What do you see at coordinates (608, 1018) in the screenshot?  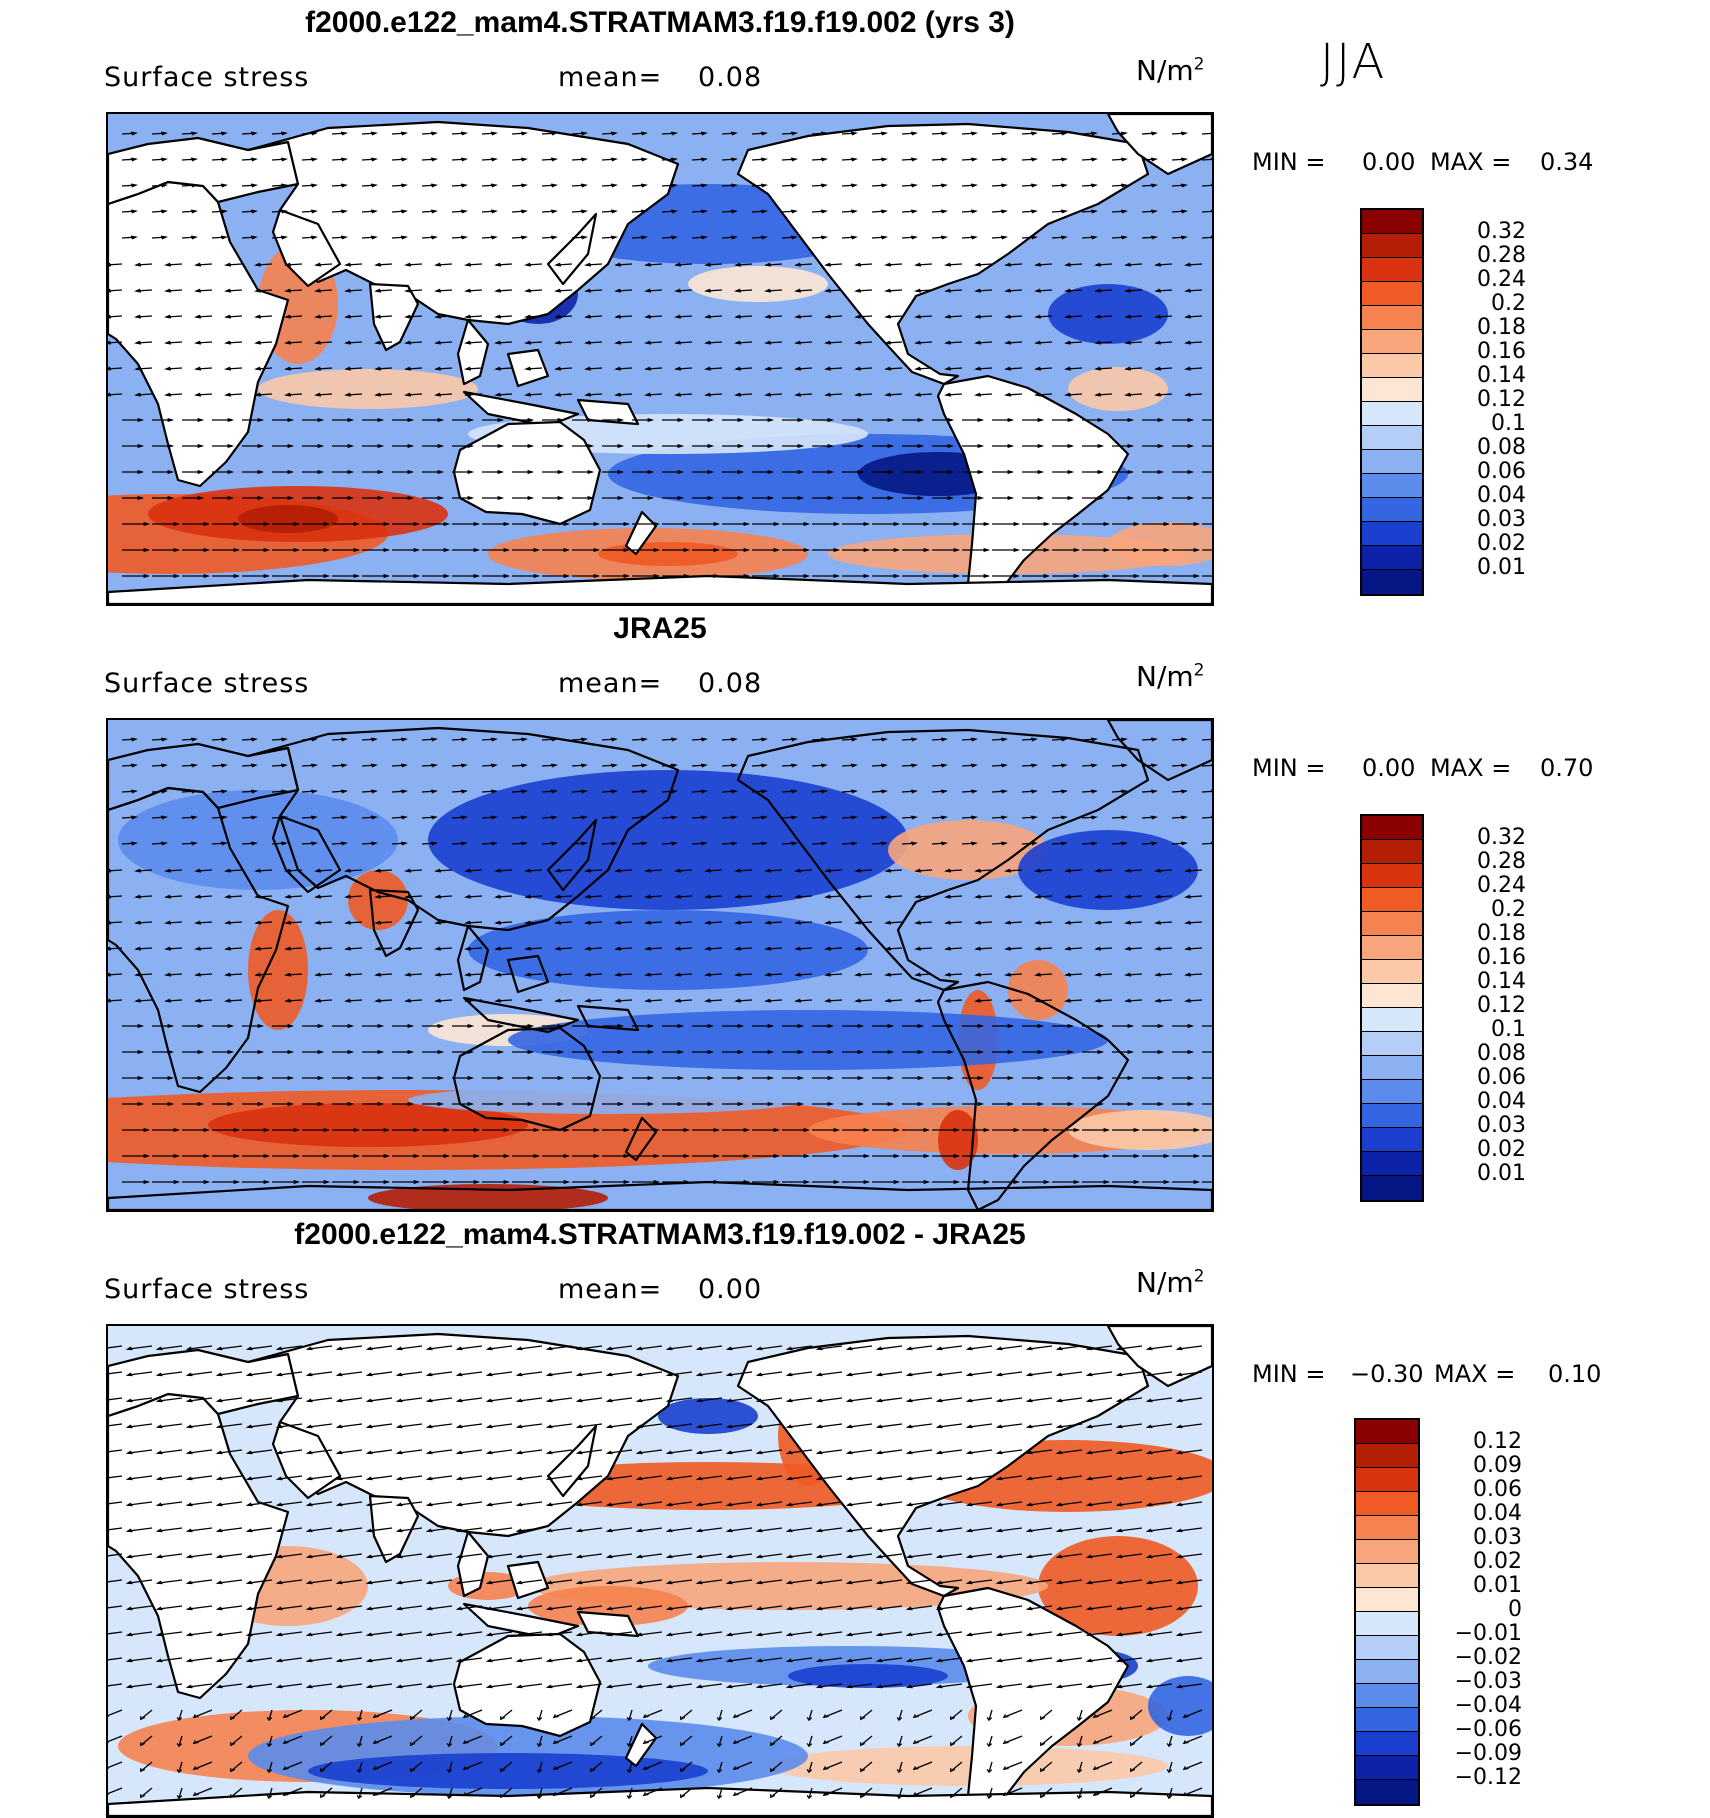 I see `coastline-newguinea` at bounding box center [608, 1018].